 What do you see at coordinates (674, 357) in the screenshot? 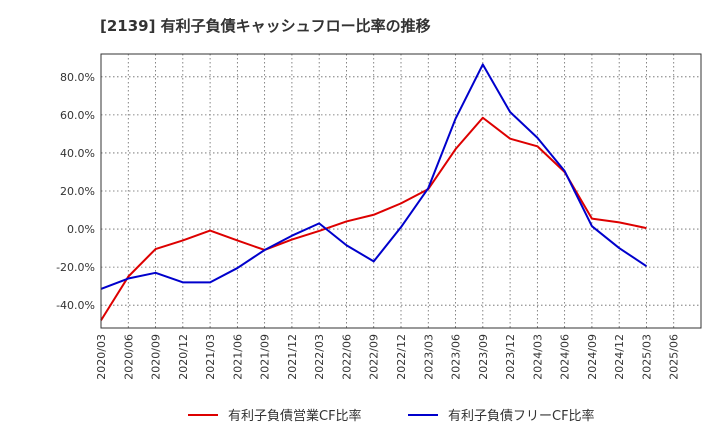
I see `x-tick-label: 2025/06` at bounding box center [674, 357].